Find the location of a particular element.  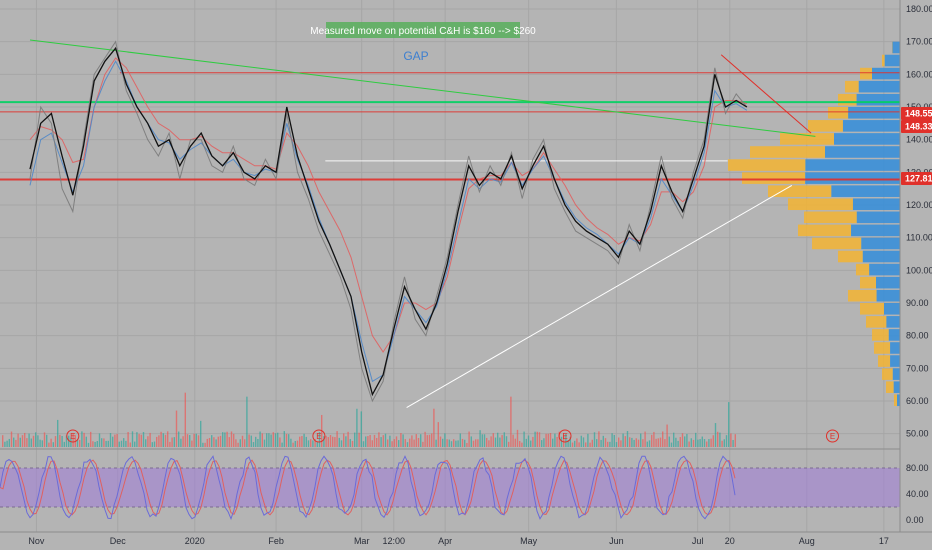

price-axis is located at coordinates (916, 275).